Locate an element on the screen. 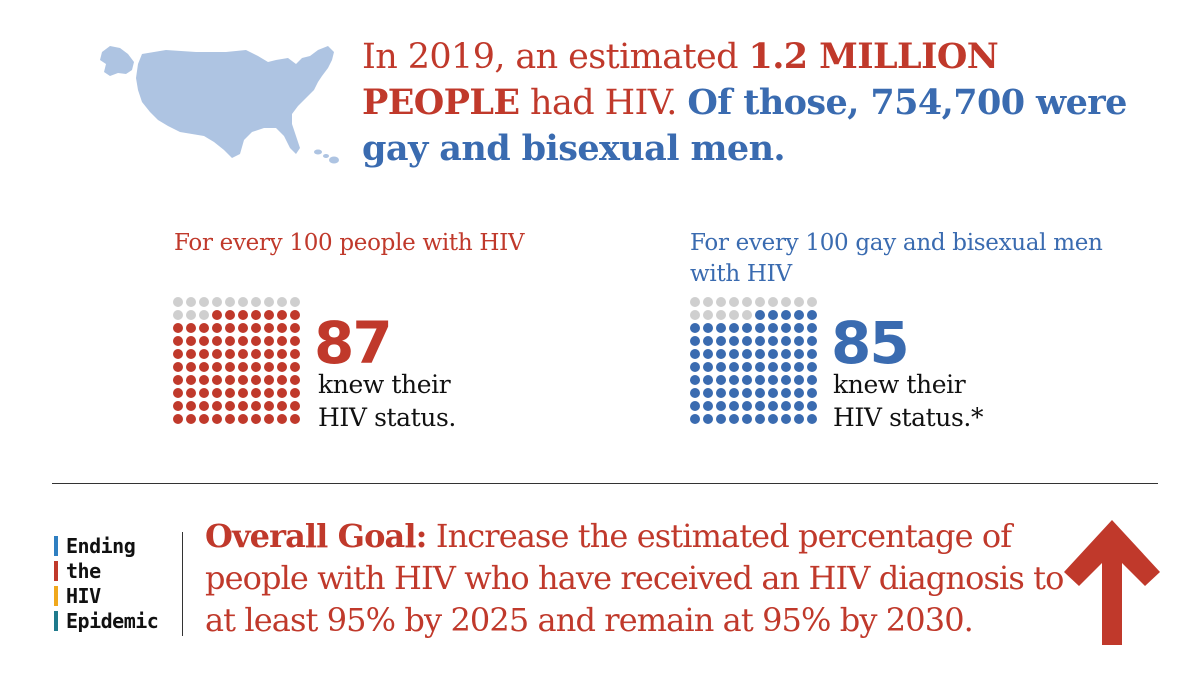 The image size is (1200, 675). ehe-line: Epidemic is located at coordinates (106, 620).